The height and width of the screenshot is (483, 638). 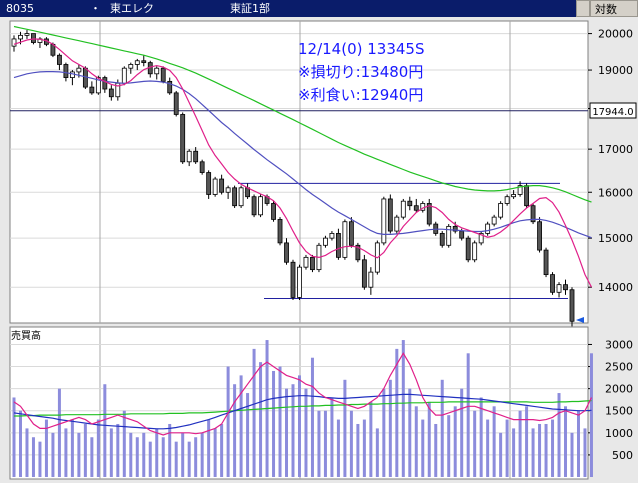 I want to click on price-tick-label: 19000, so click(x=615, y=70).